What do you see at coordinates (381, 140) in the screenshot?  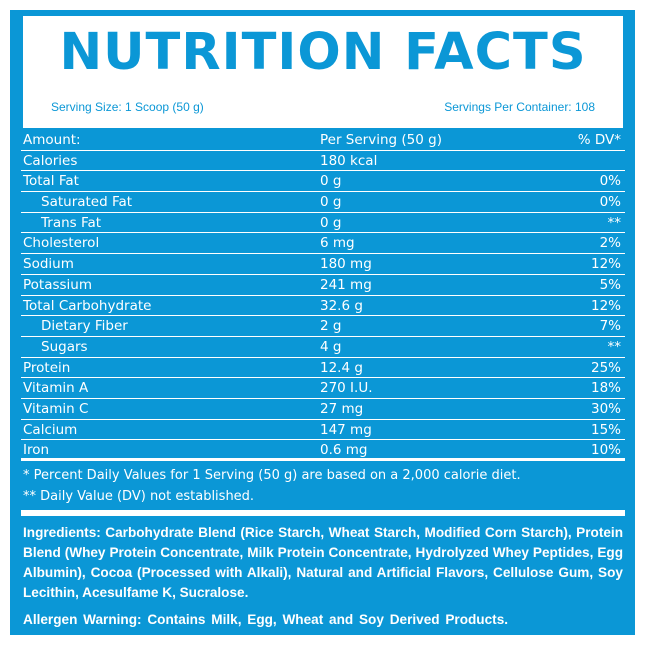 I see `header-per-serving: Per Serving (50 g)` at bounding box center [381, 140].